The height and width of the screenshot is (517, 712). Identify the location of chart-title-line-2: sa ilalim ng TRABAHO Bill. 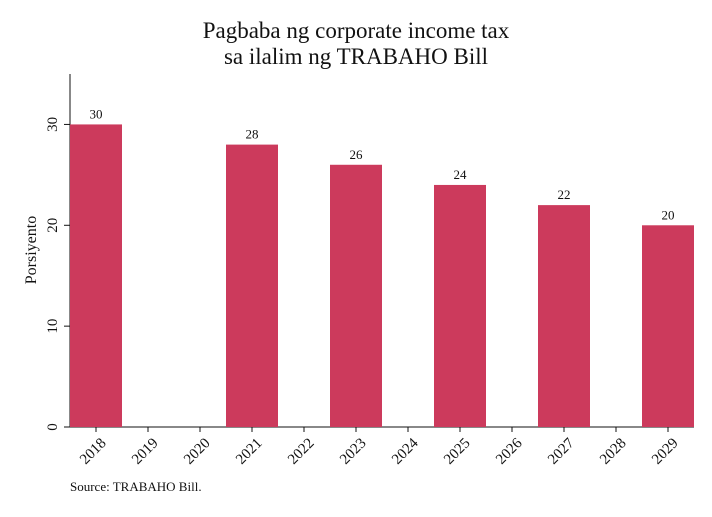
(356, 56).